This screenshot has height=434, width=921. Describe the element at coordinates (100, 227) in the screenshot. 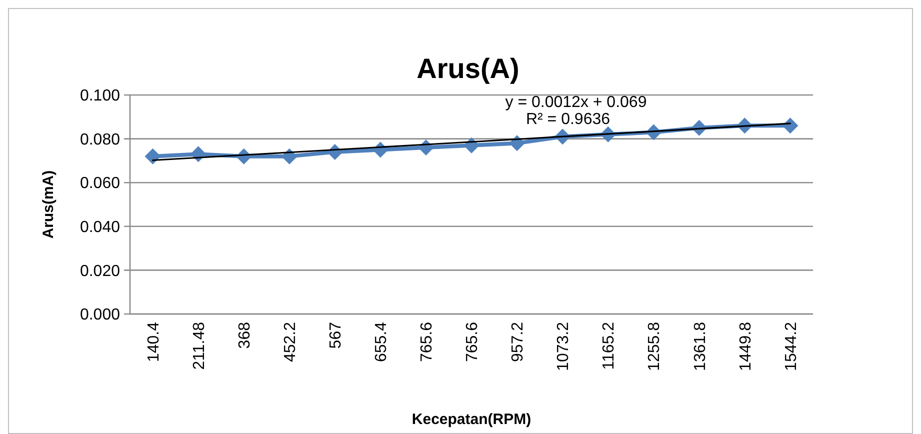

I see `y-tick-label: 0.040` at that location.